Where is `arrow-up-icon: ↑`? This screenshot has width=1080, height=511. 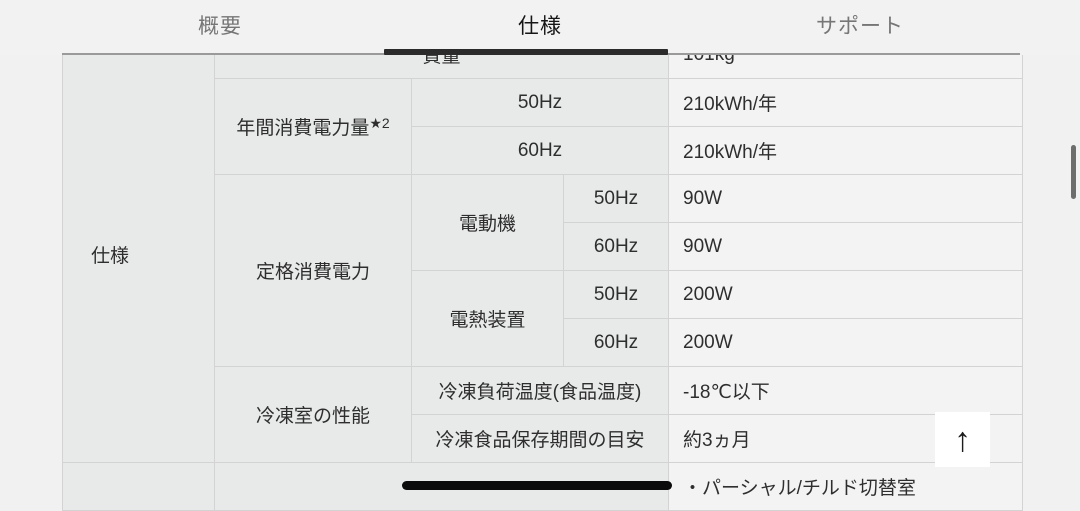
arrow-up-icon: ↑ is located at coordinates (962, 439).